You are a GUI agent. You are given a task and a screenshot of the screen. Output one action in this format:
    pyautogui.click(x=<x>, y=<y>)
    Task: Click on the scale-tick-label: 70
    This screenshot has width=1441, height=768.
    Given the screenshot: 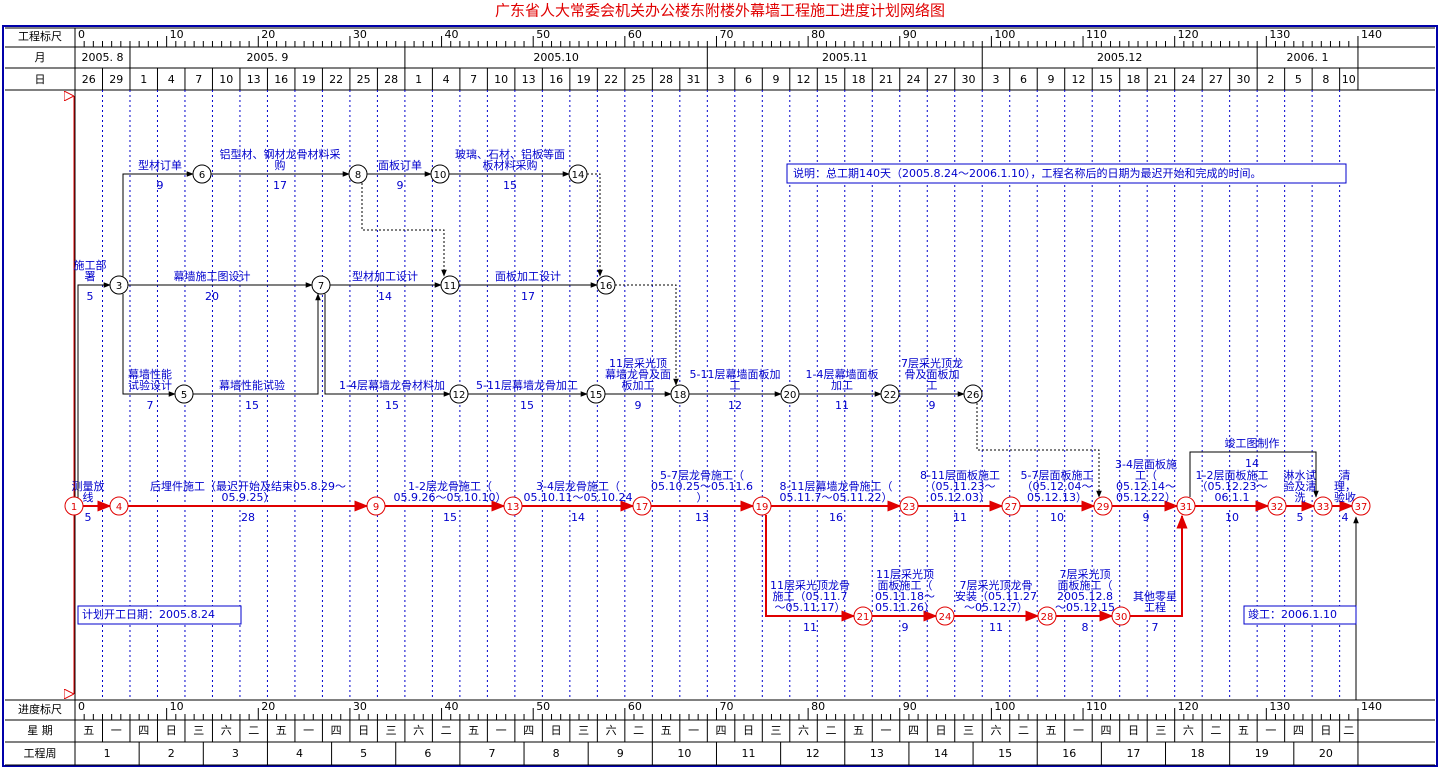 What is the action you would take?
    pyautogui.click(x=726, y=706)
    